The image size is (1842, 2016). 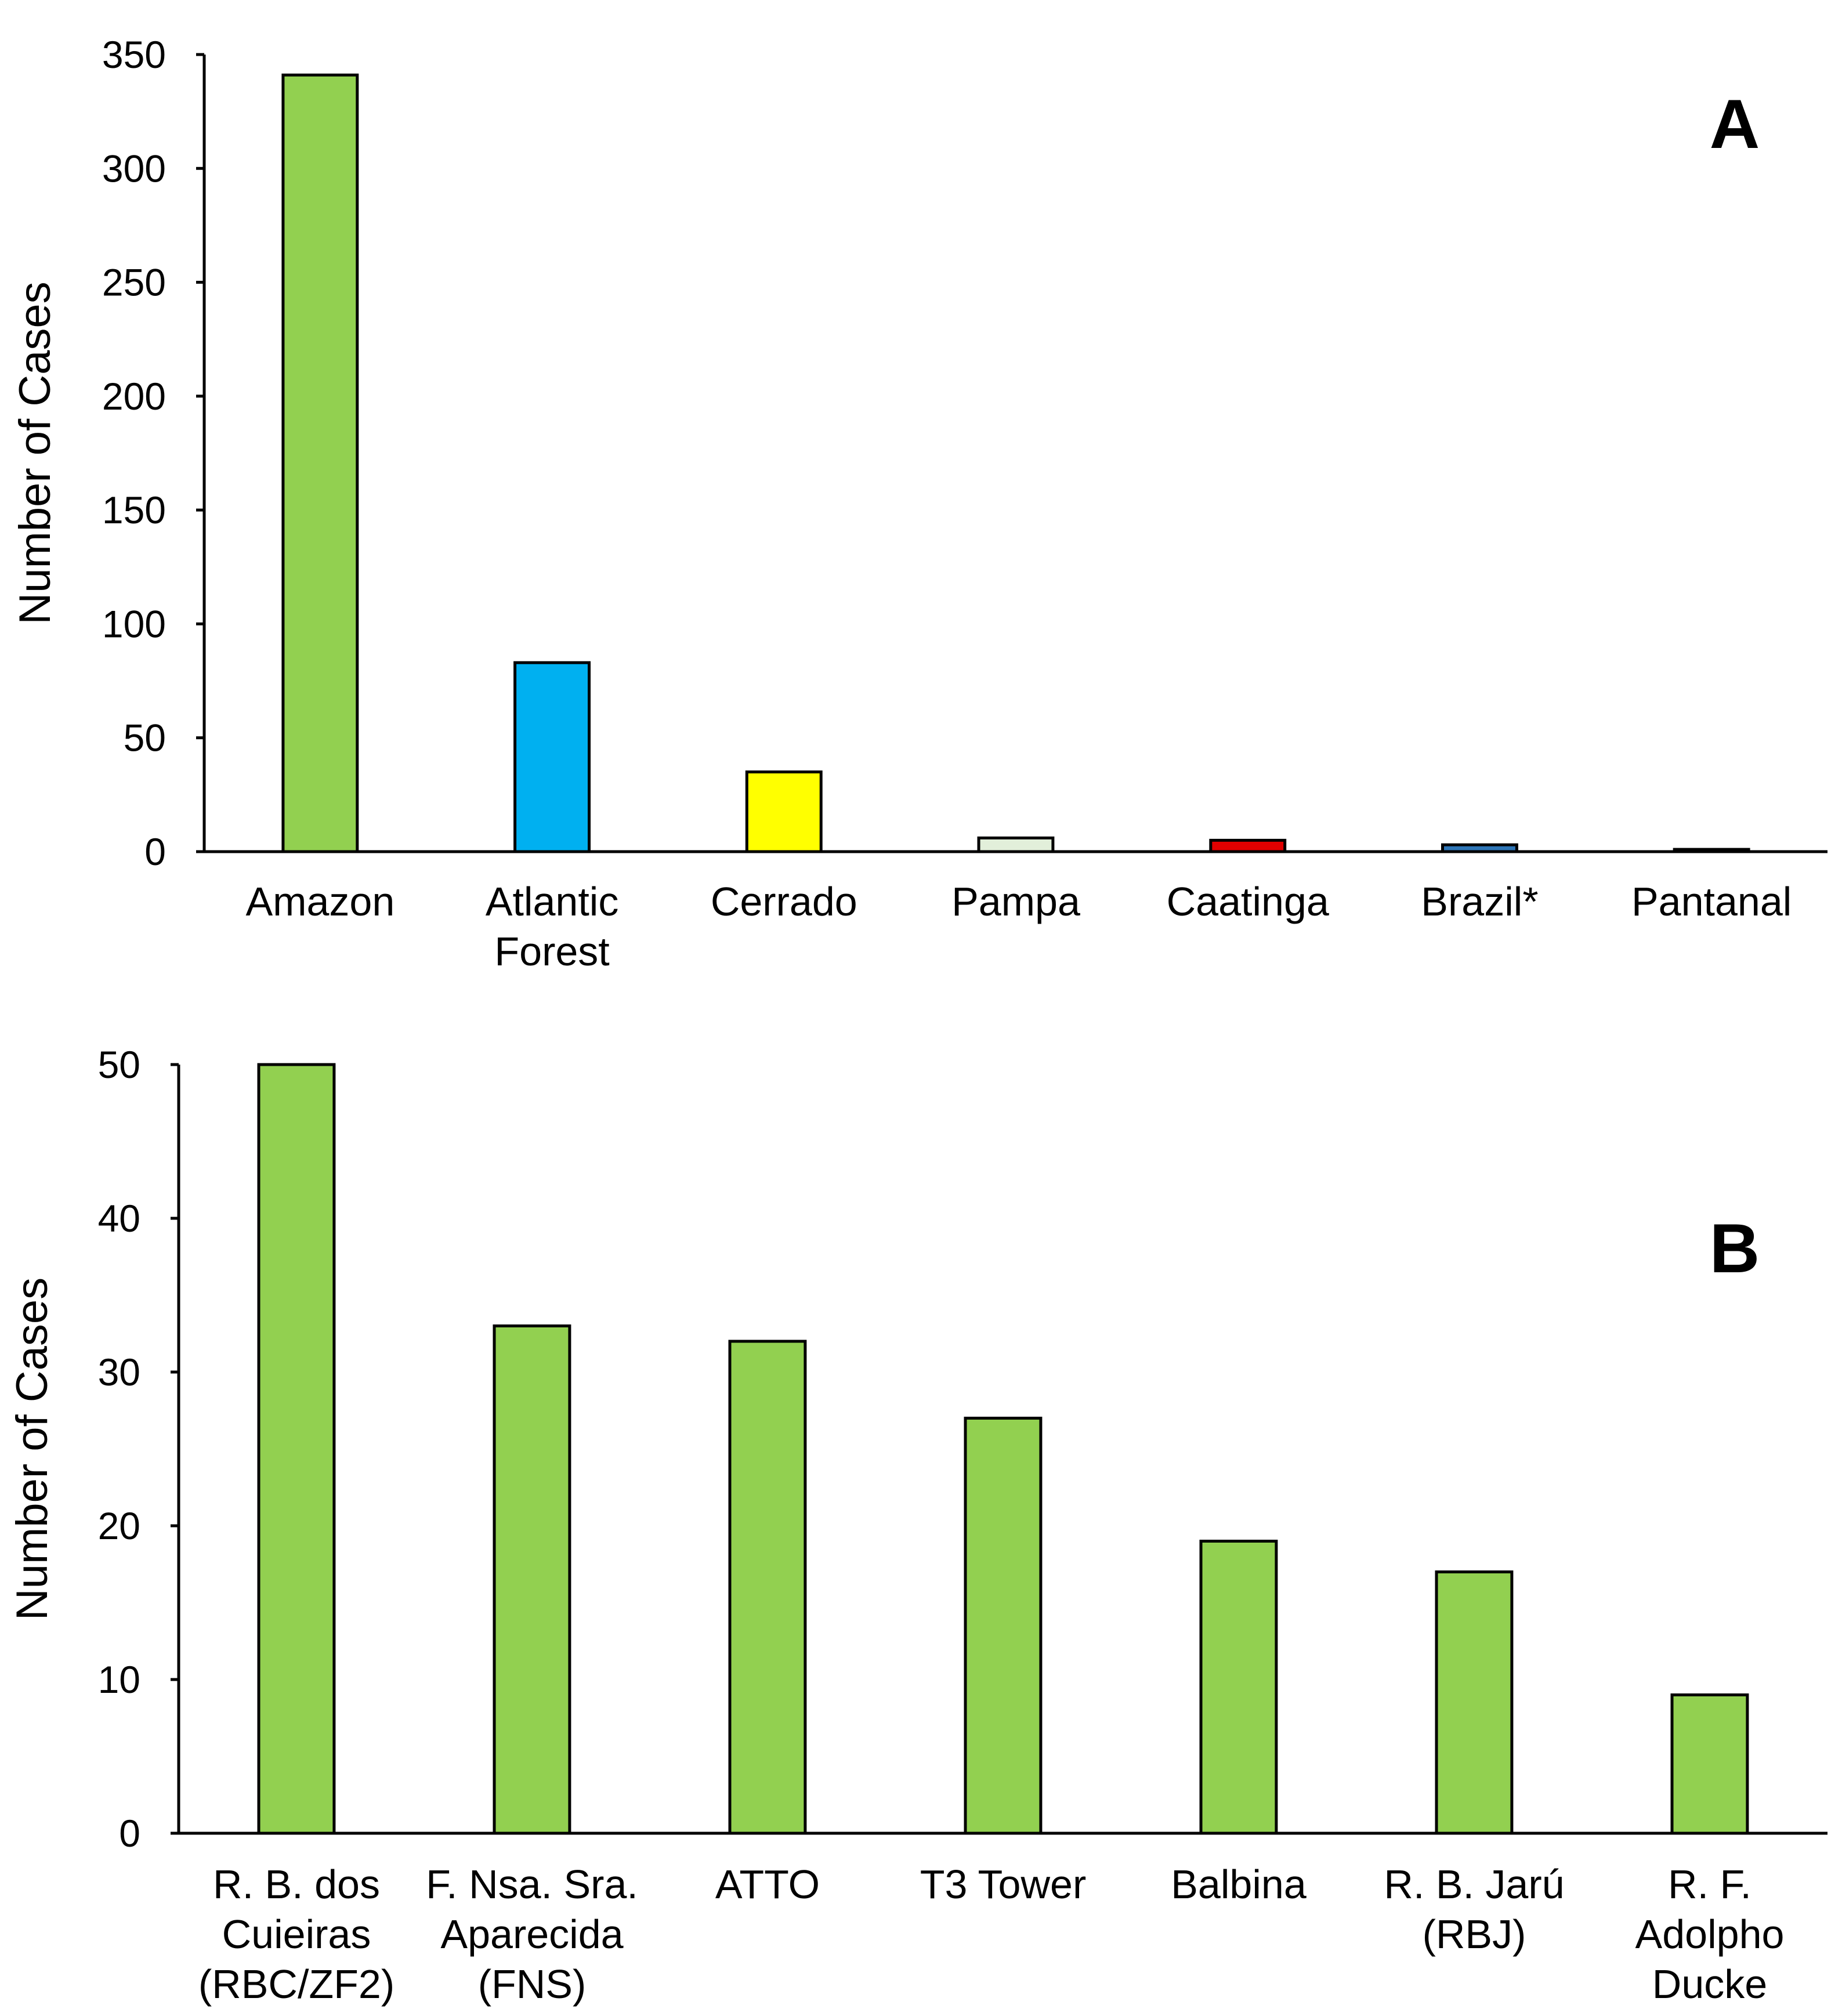 What do you see at coordinates (134, 509) in the screenshot?
I see `y-tick-label: 150` at bounding box center [134, 509].